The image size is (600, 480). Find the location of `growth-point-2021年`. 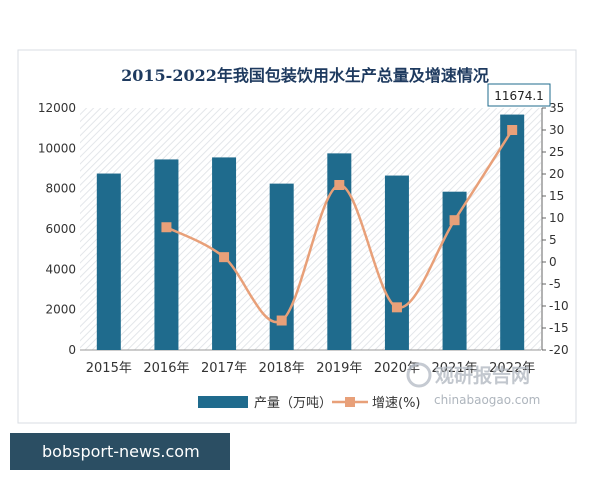

growth-point-2021年 is located at coordinates (454, 220).